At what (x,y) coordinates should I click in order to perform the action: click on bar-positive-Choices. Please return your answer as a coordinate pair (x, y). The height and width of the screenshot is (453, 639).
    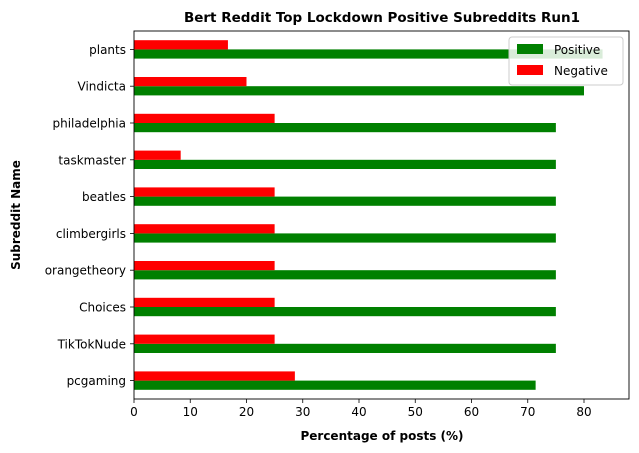
    Looking at the image, I should click on (345, 312).